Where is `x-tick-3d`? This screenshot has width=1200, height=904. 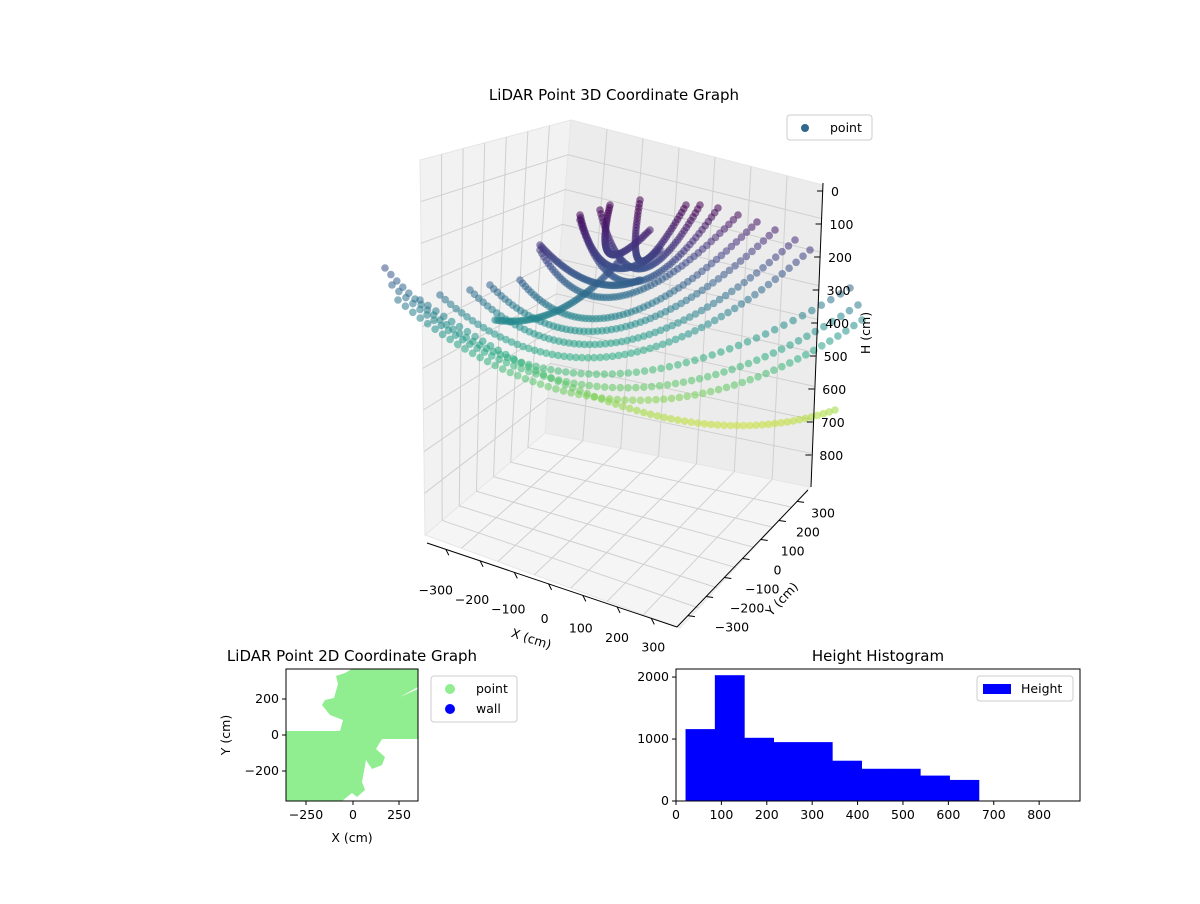 x-tick-3d is located at coordinates (515, 575).